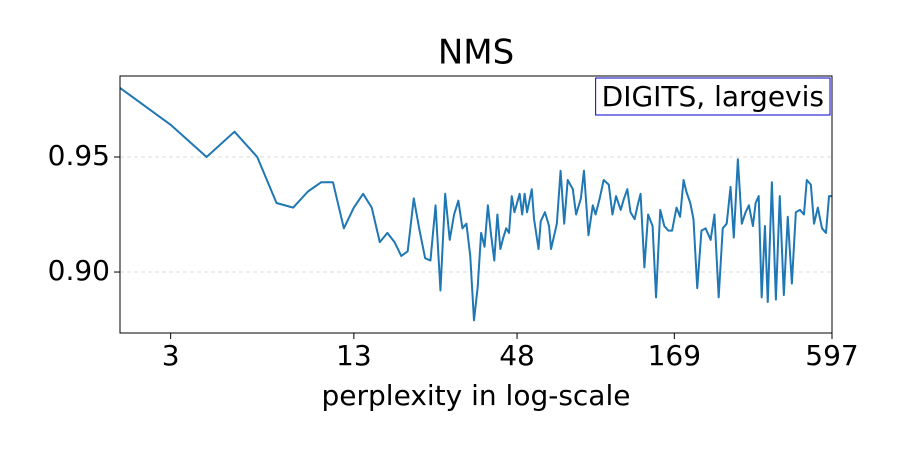 The image size is (900, 454). What do you see at coordinates (674, 355) in the screenshot?
I see `x-tick-label: 169` at bounding box center [674, 355].